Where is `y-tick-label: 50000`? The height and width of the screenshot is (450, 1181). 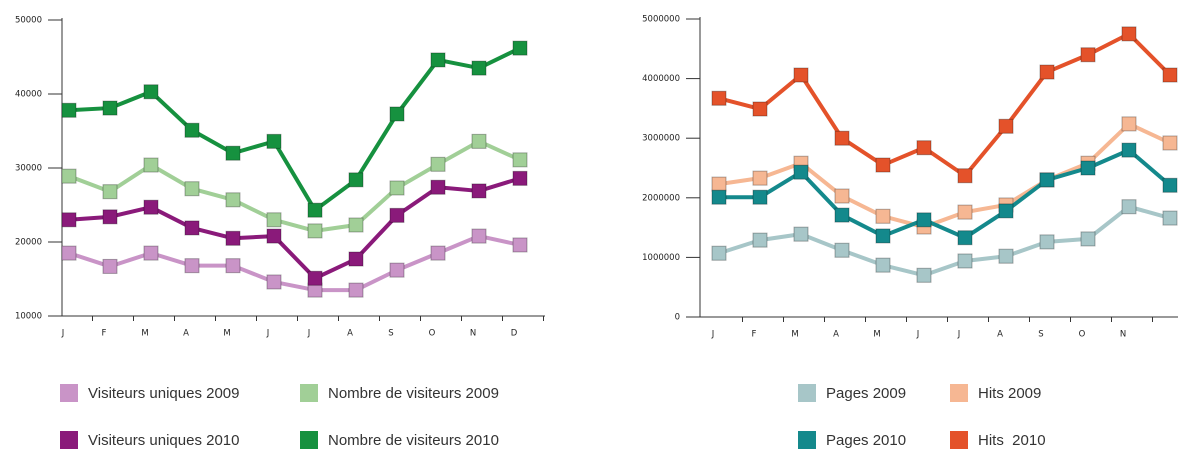 y-tick-label: 50000 is located at coordinates (28, 21).